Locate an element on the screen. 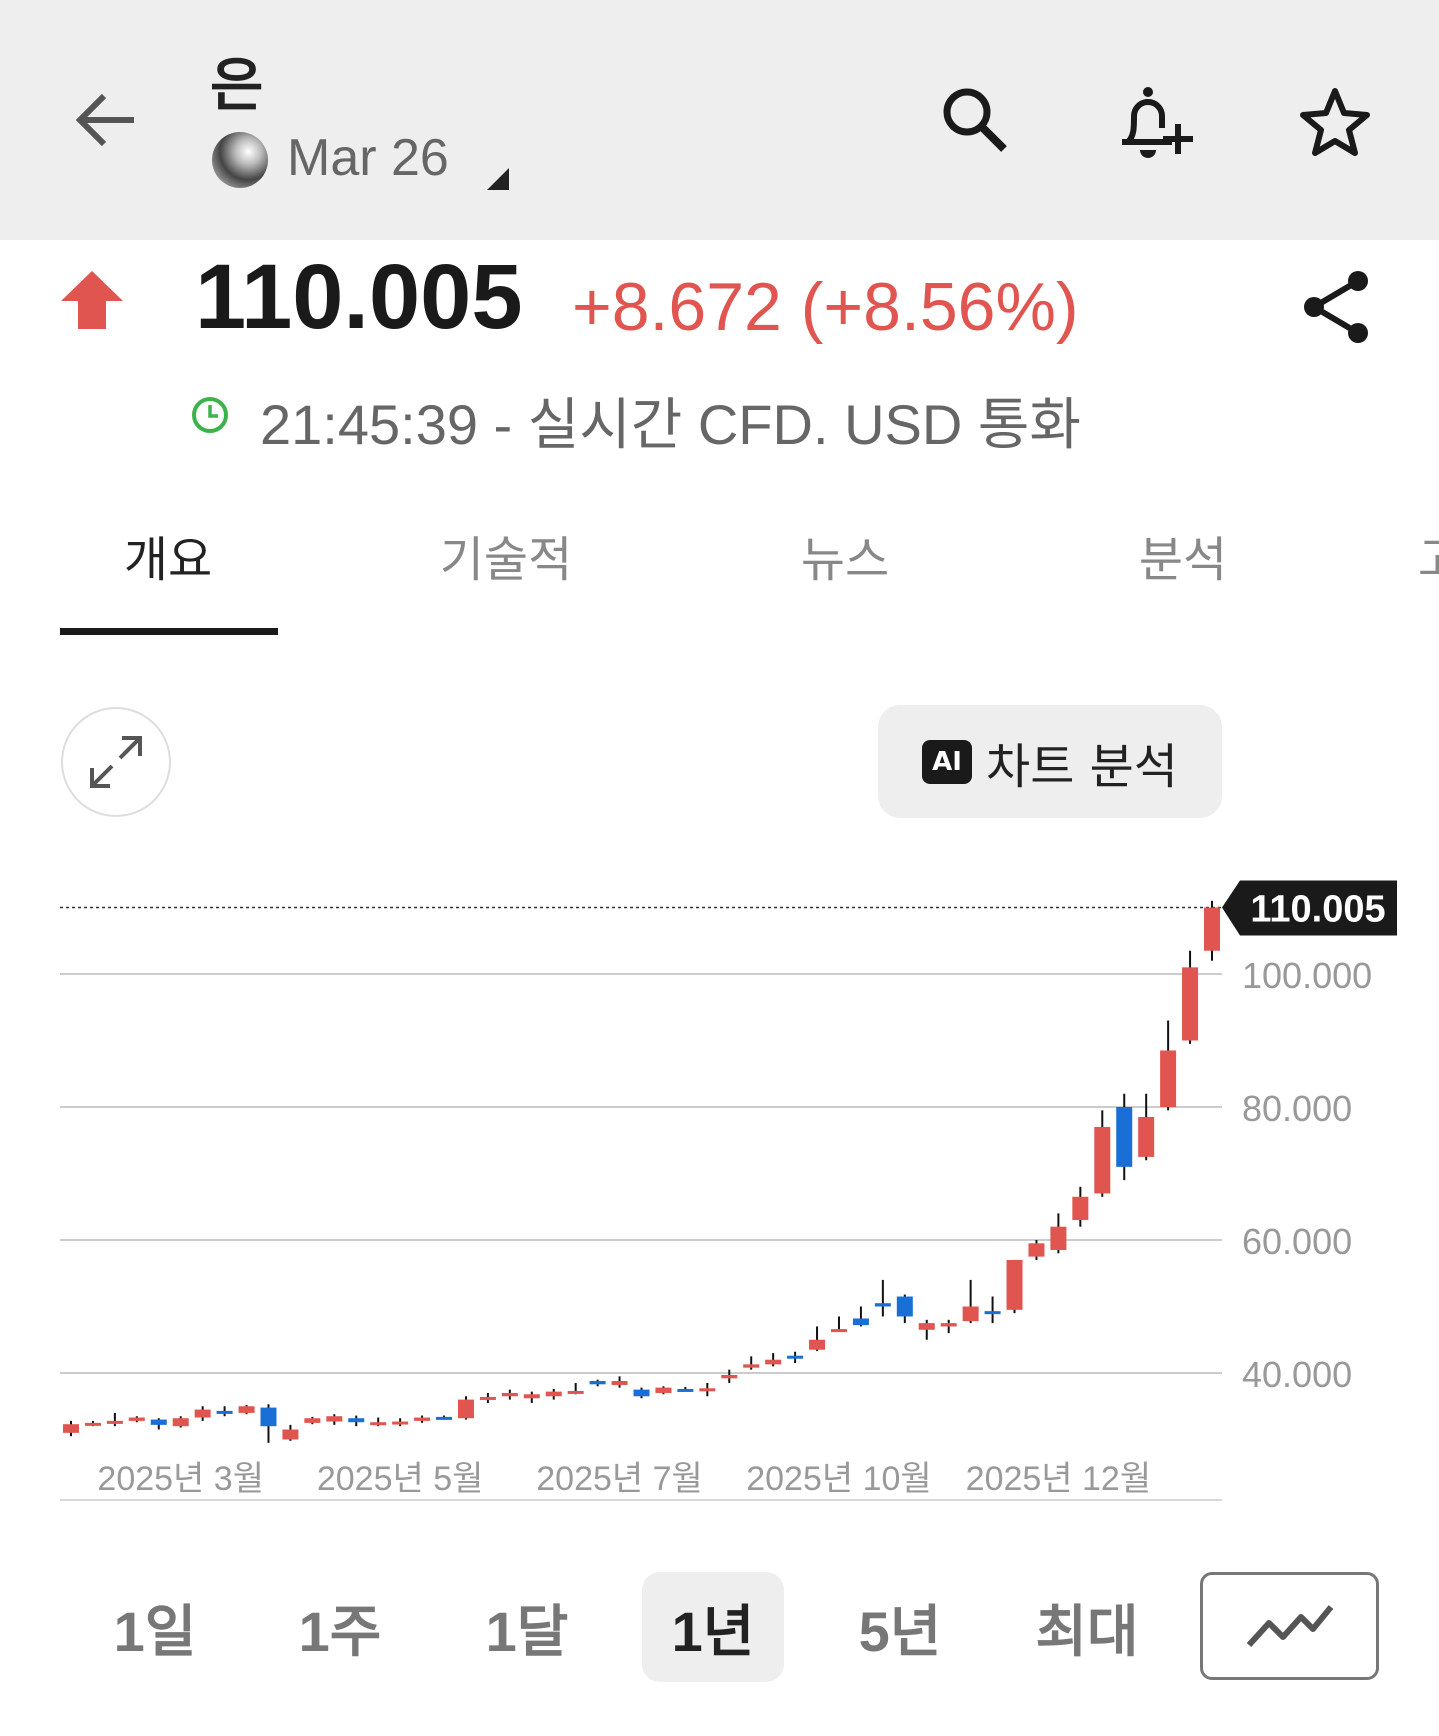 Image resolution: width=1439 pixels, height=1736 pixels. tab-overview: 개요 is located at coordinates (168, 560).